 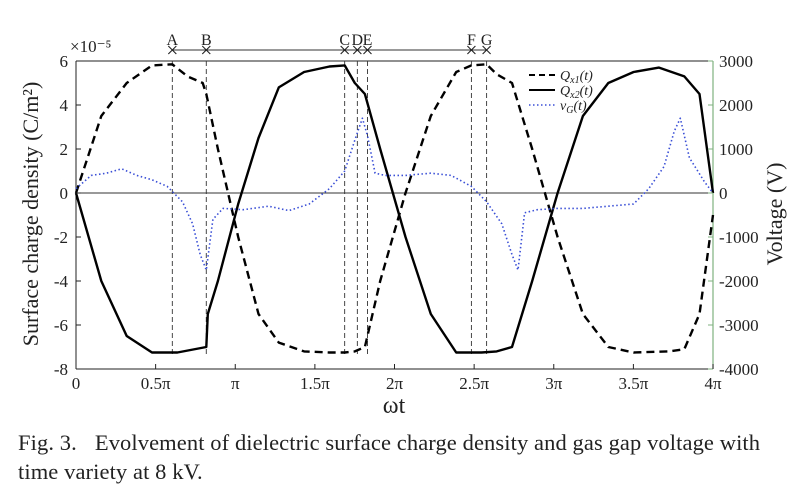 What do you see at coordinates (61, 237) in the screenshot?
I see `left-tick-label: -2` at bounding box center [61, 237].